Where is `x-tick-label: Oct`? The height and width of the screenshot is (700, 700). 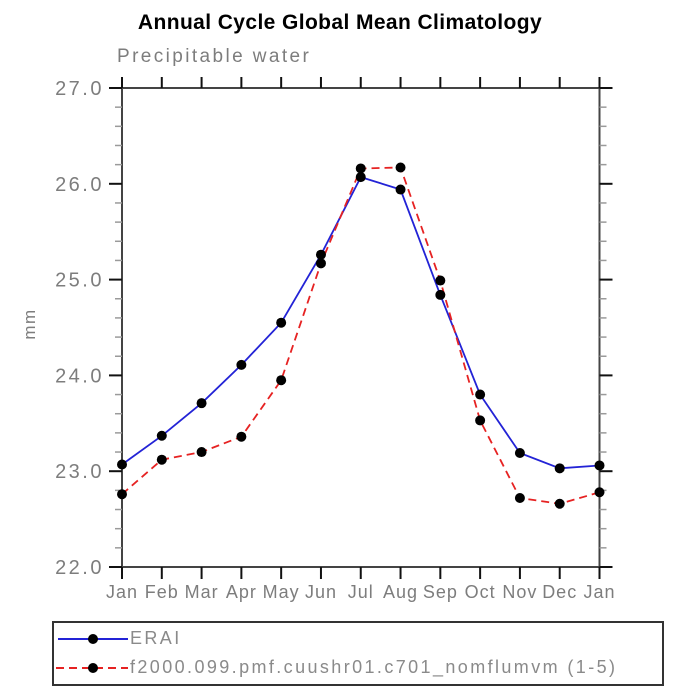 x-tick-label: Oct is located at coordinates (480, 592).